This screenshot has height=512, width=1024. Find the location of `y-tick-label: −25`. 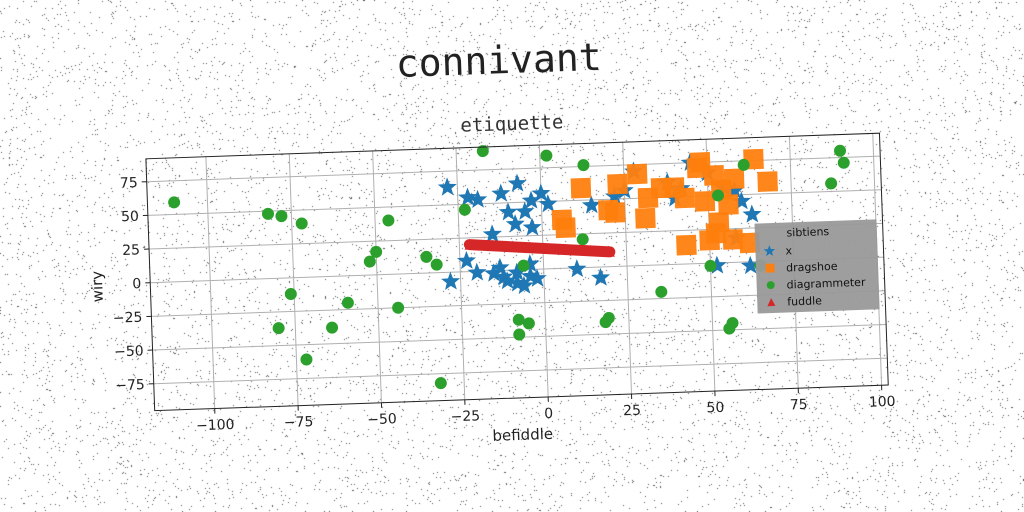

y-tick-label: −25 is located at coordinates (128, 318).